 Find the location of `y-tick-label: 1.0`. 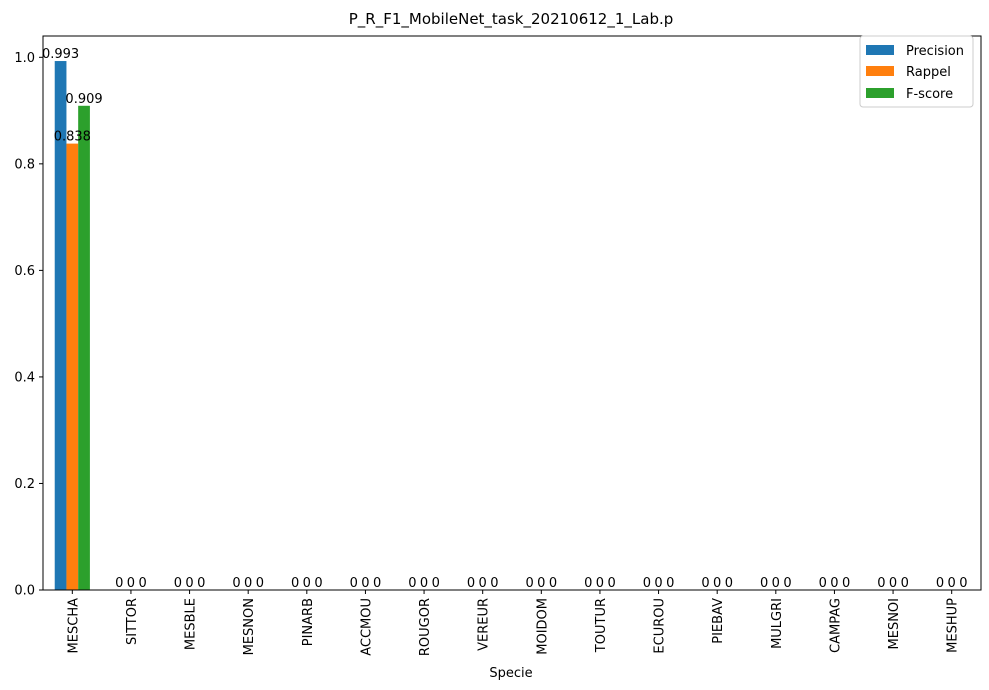

y-tick-label: 1.0 is located at coordinates (24, 58).